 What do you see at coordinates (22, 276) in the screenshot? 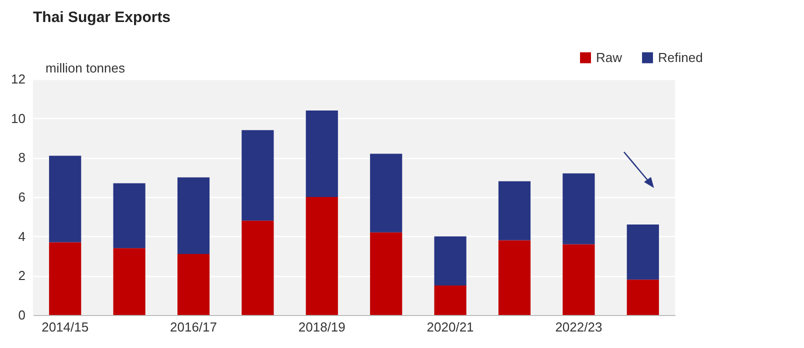
I see `y-tick-label: 2` at bounding box center [22, 276].